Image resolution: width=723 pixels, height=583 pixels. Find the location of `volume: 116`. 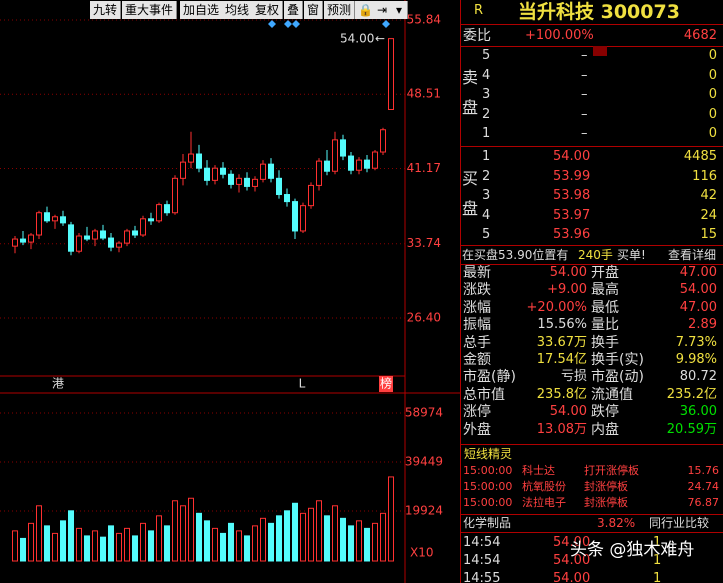

volume: 116 is located at coordinates (704, 176).